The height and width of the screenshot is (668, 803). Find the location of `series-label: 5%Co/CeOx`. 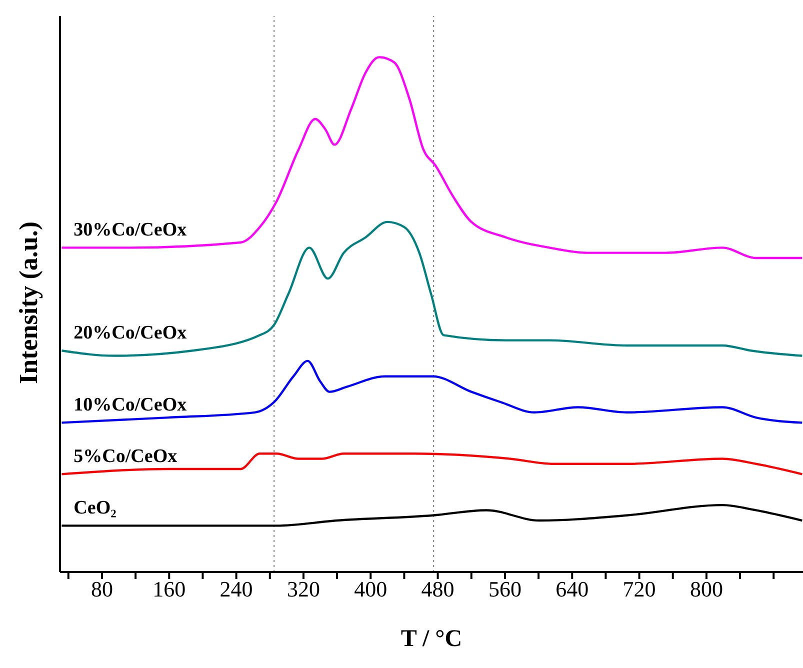

series-label: 5%Co/CeOx is located at coordinates (126, 457).